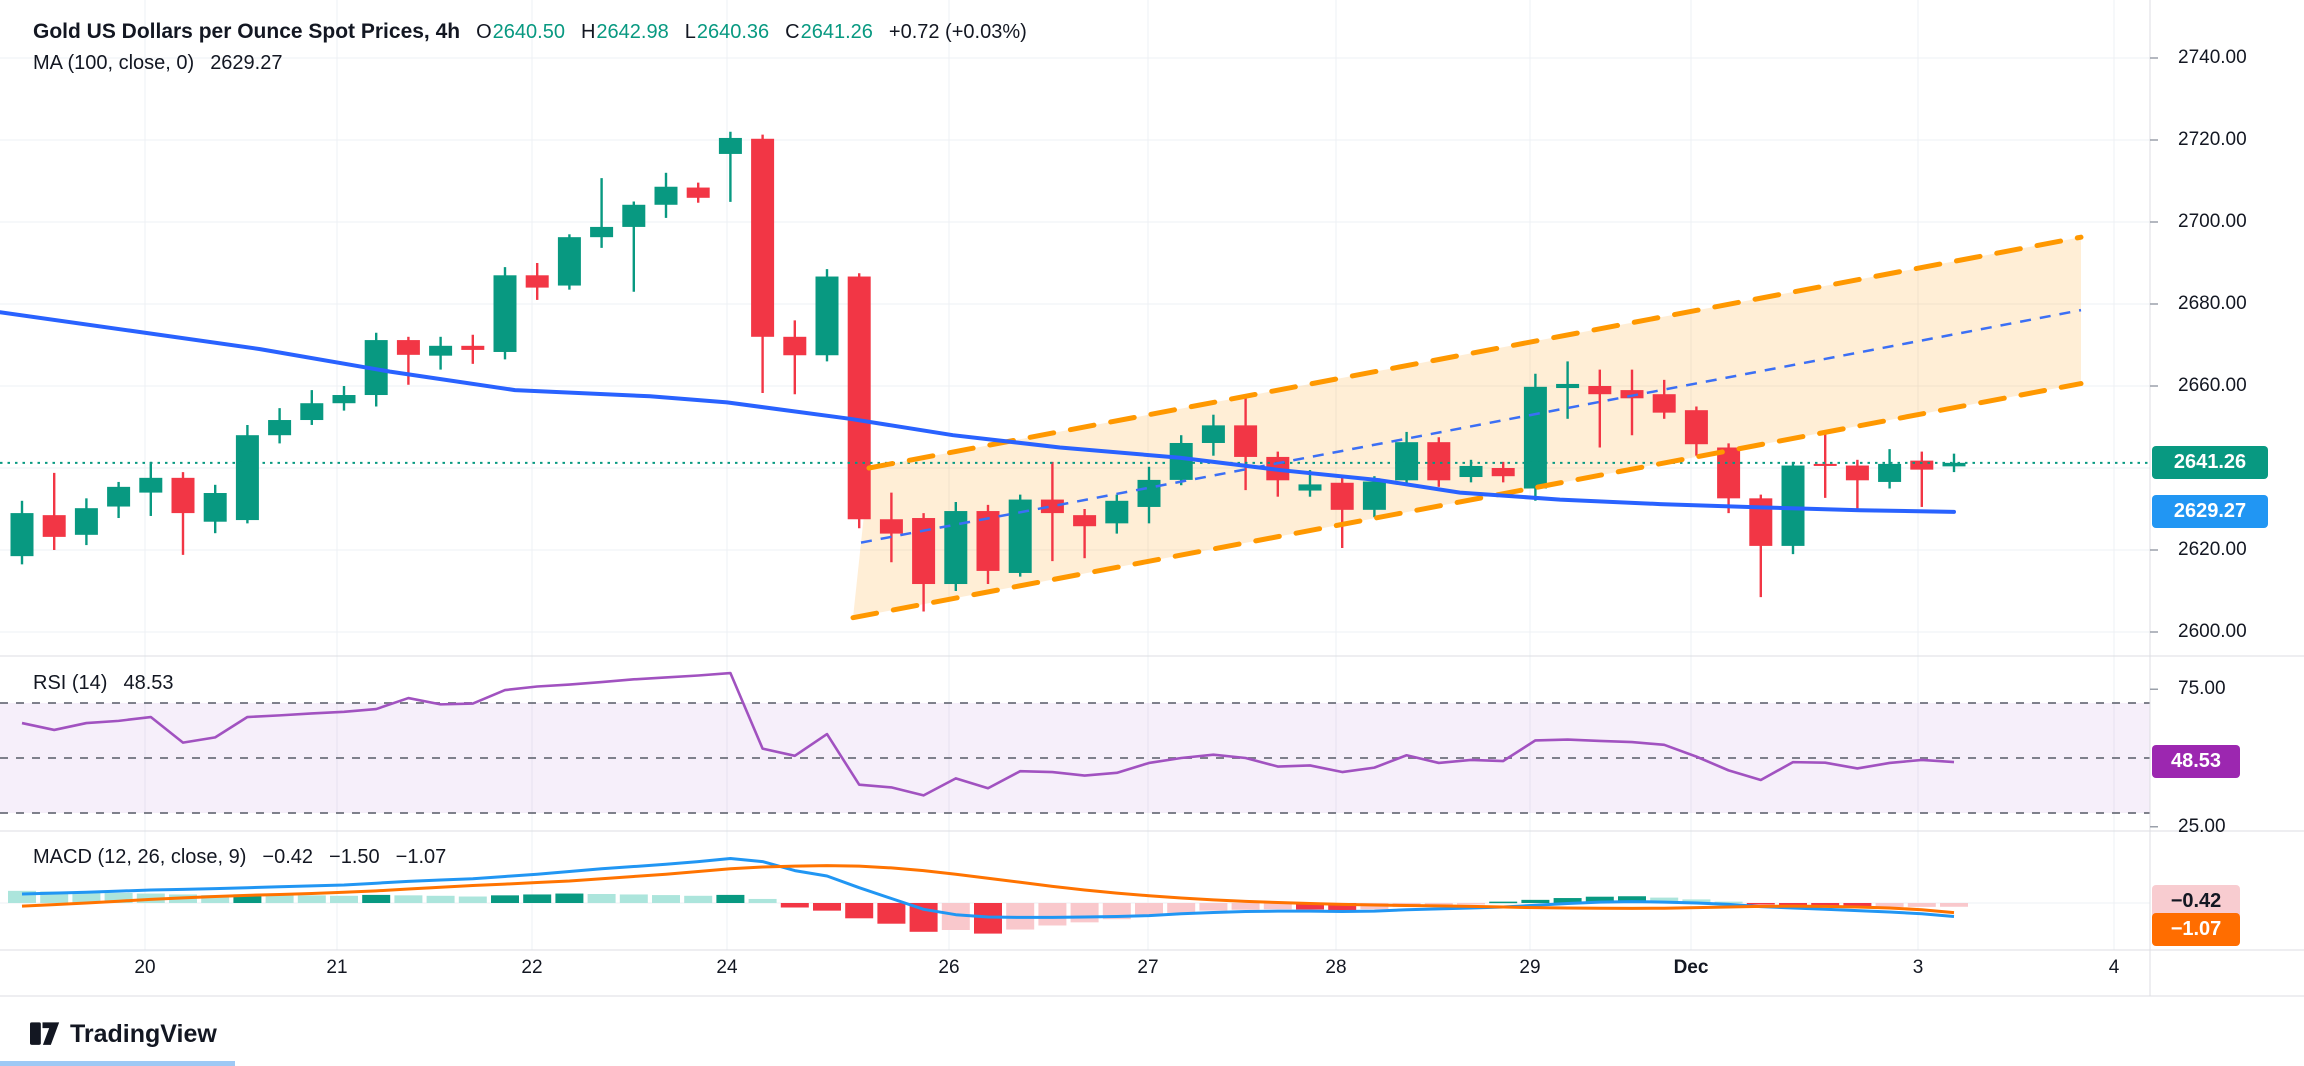  What do you see at coordinates (337, 967) in the screenshot?
I see `time-axis-label: 21` at bounding box center [337, 967].